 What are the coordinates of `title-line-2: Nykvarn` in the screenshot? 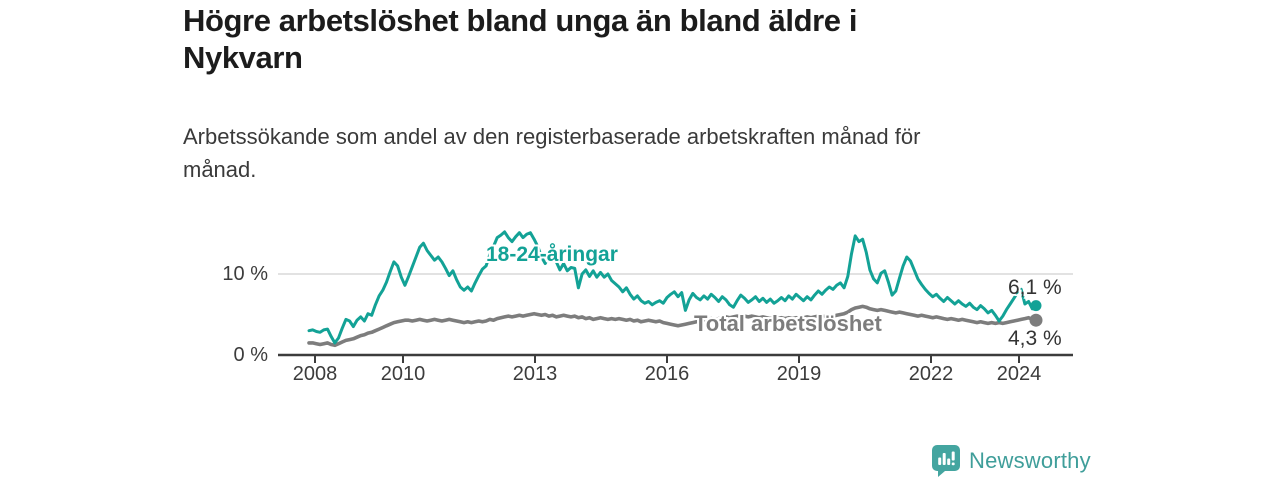 It's located at (243, 57).